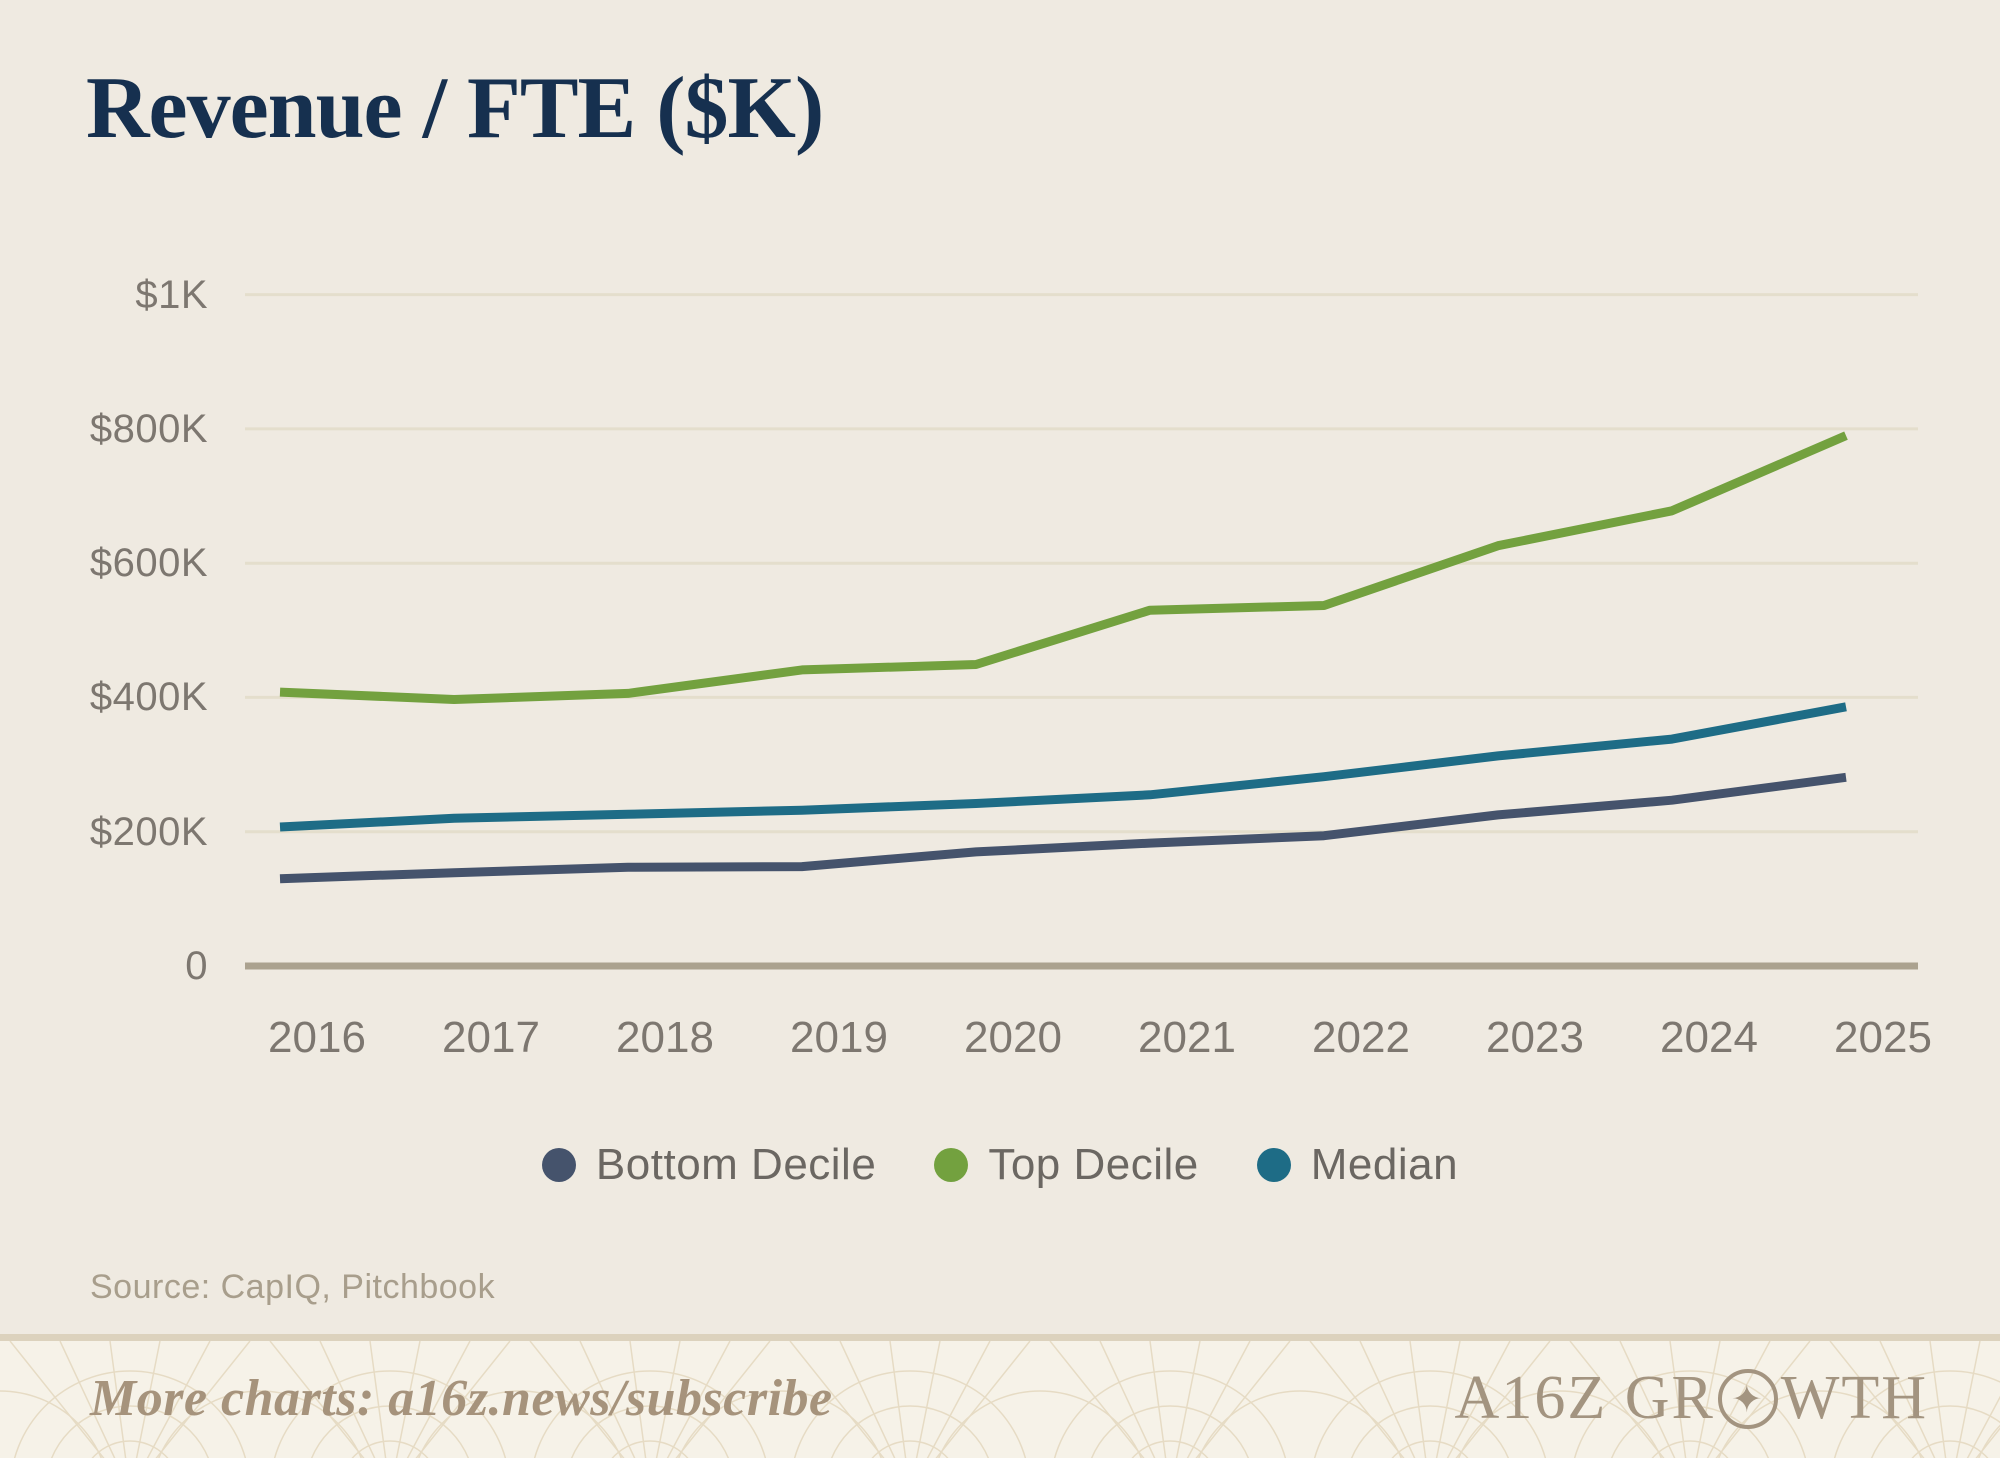 This screenshot has height=1458, width=2000. What do you see at coordinates (148, 831) in the screenshot?
I see `y-tick-label: $200K` at bounding box center [148, 831].